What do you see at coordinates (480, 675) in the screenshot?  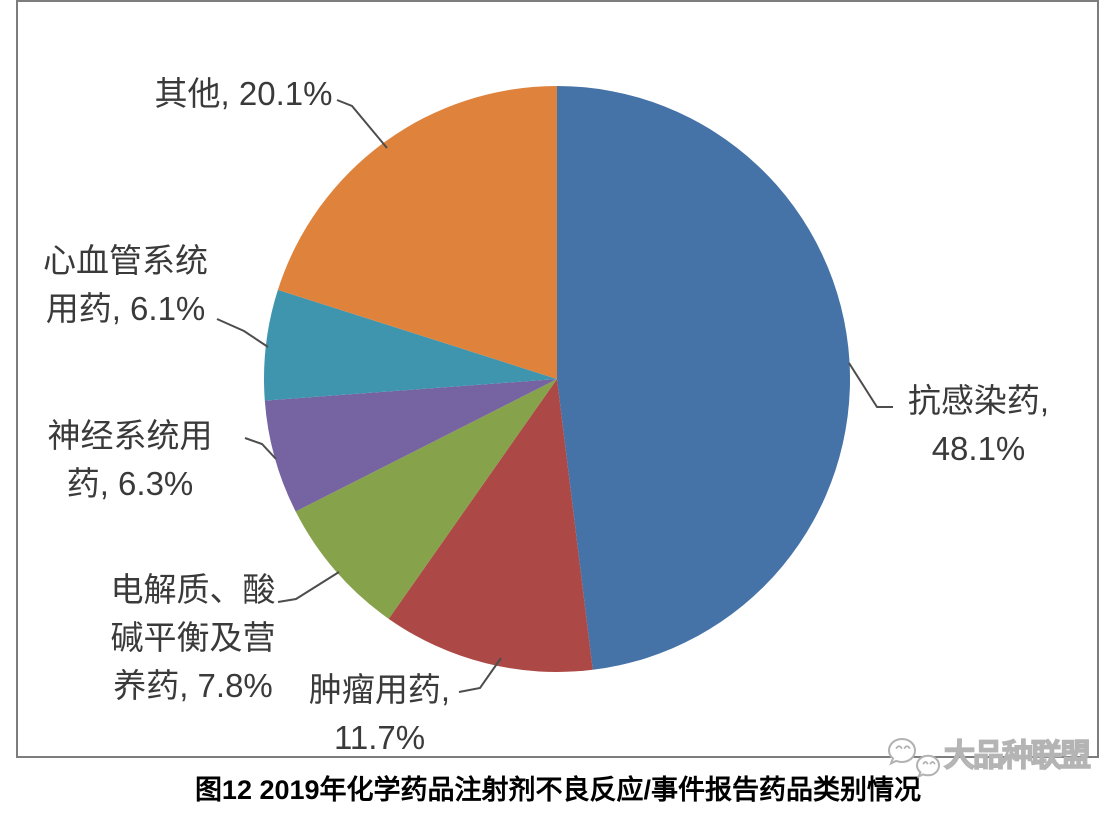 I see `leader-line-tumor` at bounding box center [480, 675].